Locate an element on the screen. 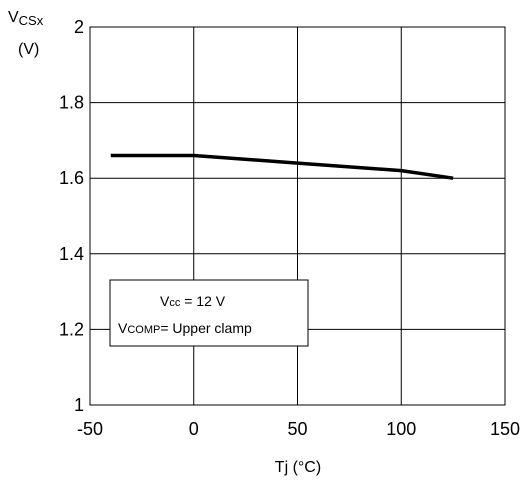  annotation-line-2-main: V is located at coordinates (123, 328).